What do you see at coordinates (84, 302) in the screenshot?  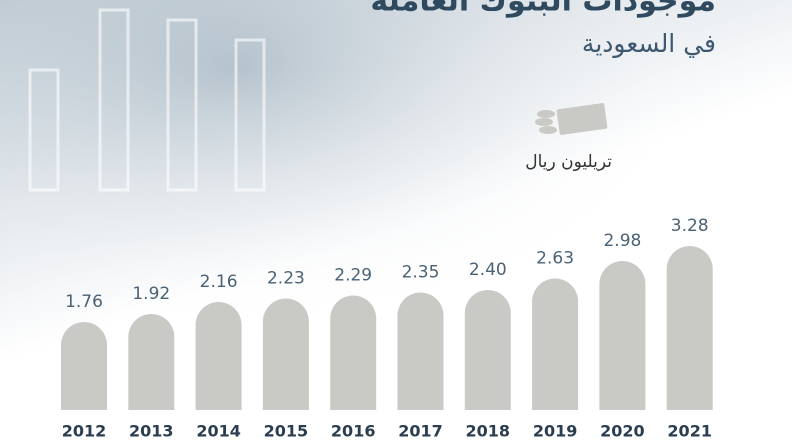 I see `value-label: 1.76` at bounding box center [84, 302].